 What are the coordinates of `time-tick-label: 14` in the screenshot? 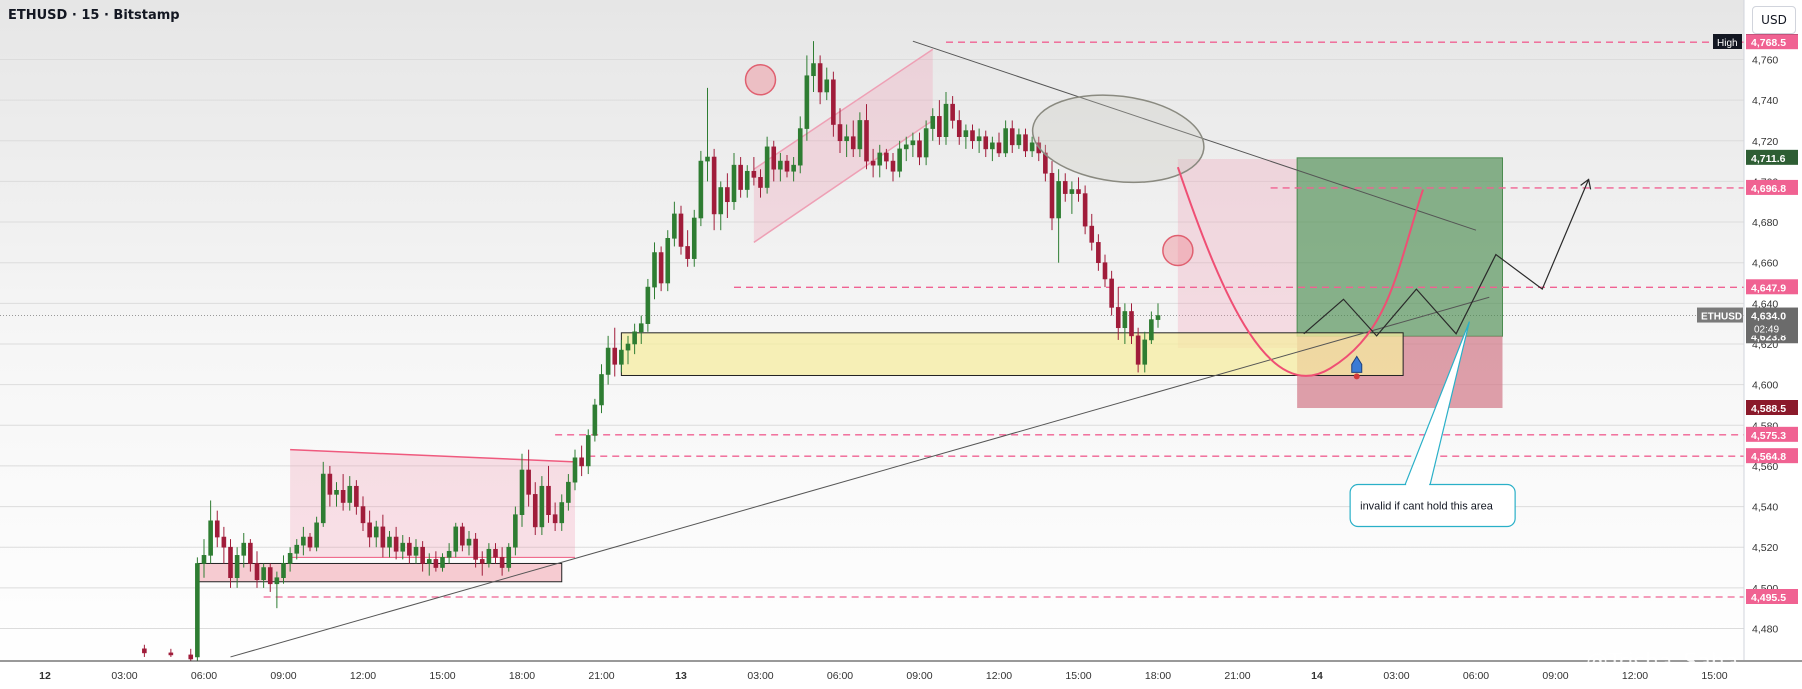 It's located at (1317, 676).